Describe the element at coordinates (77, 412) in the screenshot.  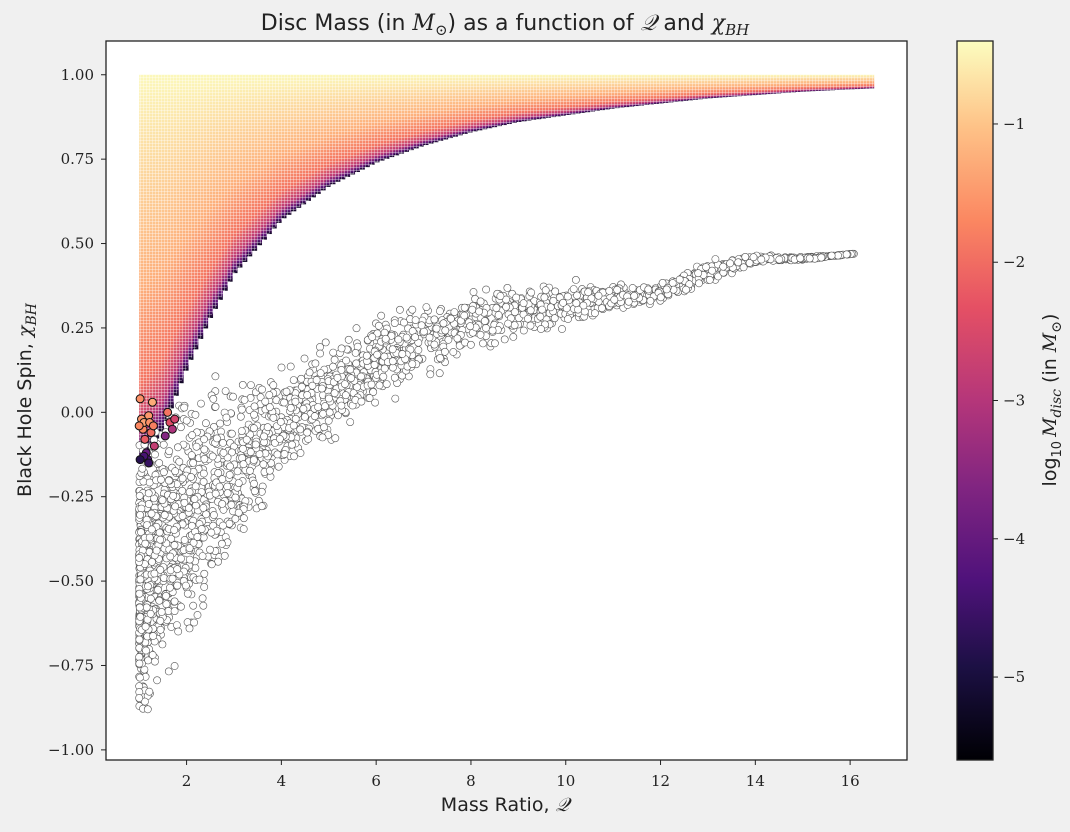
I see `y-tick-label: 0.00` at that location.